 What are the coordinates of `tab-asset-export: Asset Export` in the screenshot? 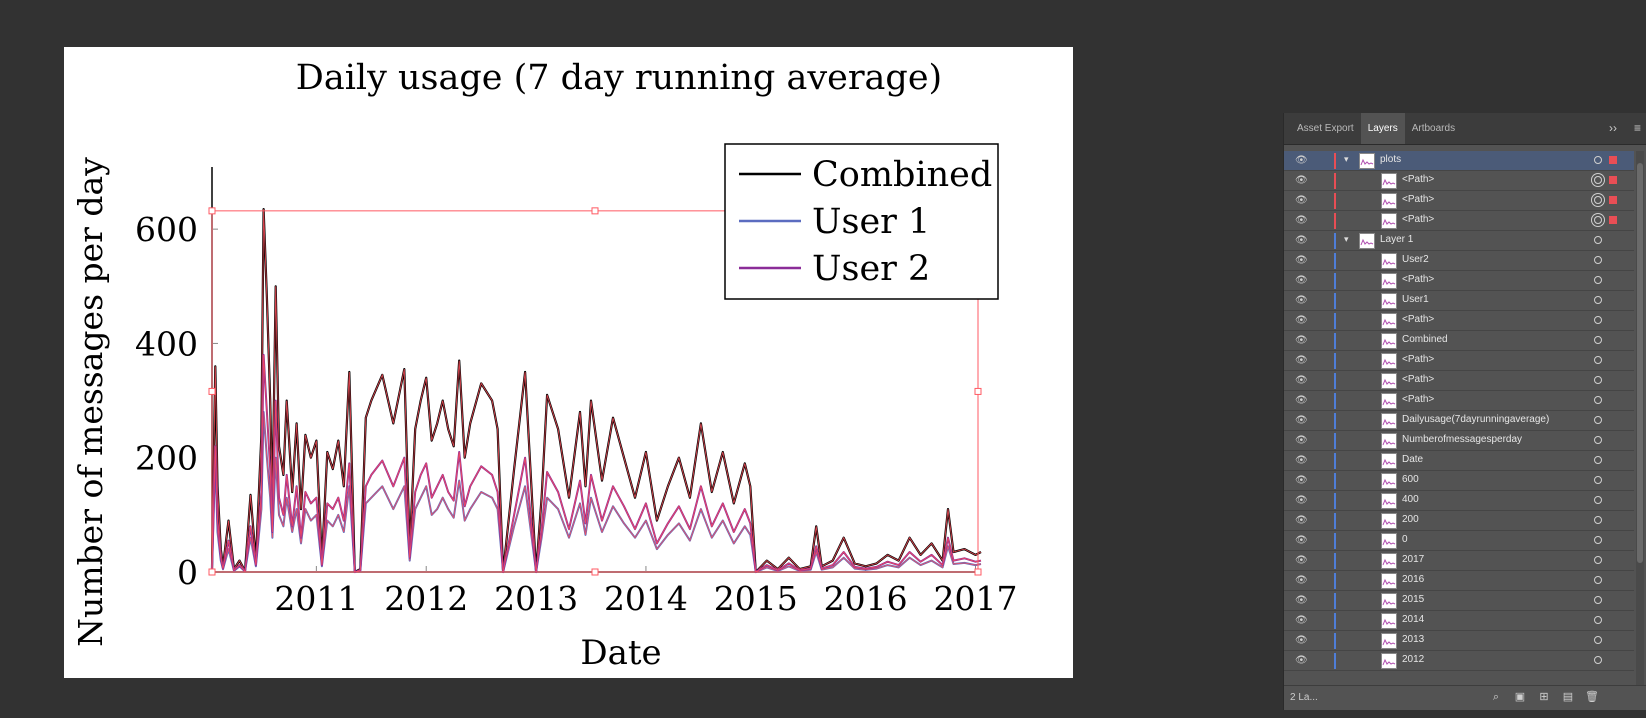 It's located at (1325, 128).